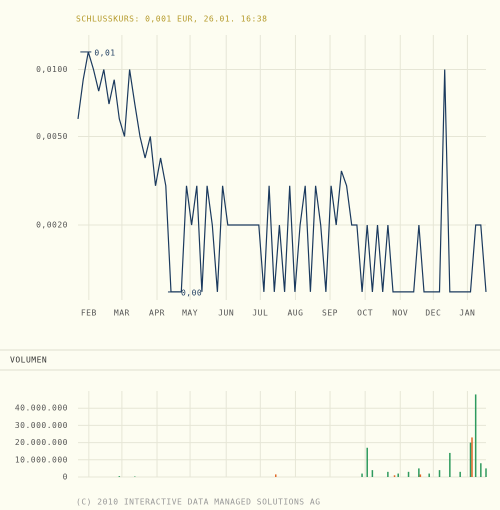 This screenshot has width=500, height=510. Describe the element at coordinates (52, 69) in the screenshot. I see `y-tick-label: 0,0100` at that location.